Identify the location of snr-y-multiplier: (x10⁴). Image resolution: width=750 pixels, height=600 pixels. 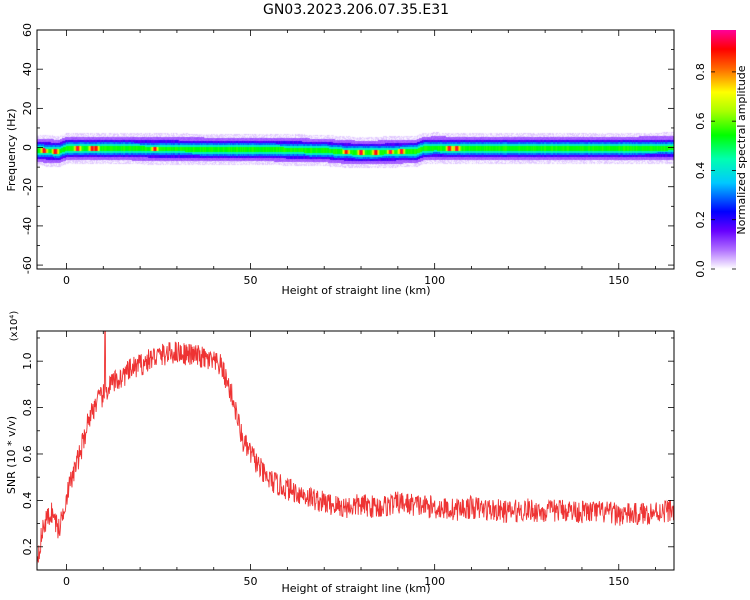
(14, 326).